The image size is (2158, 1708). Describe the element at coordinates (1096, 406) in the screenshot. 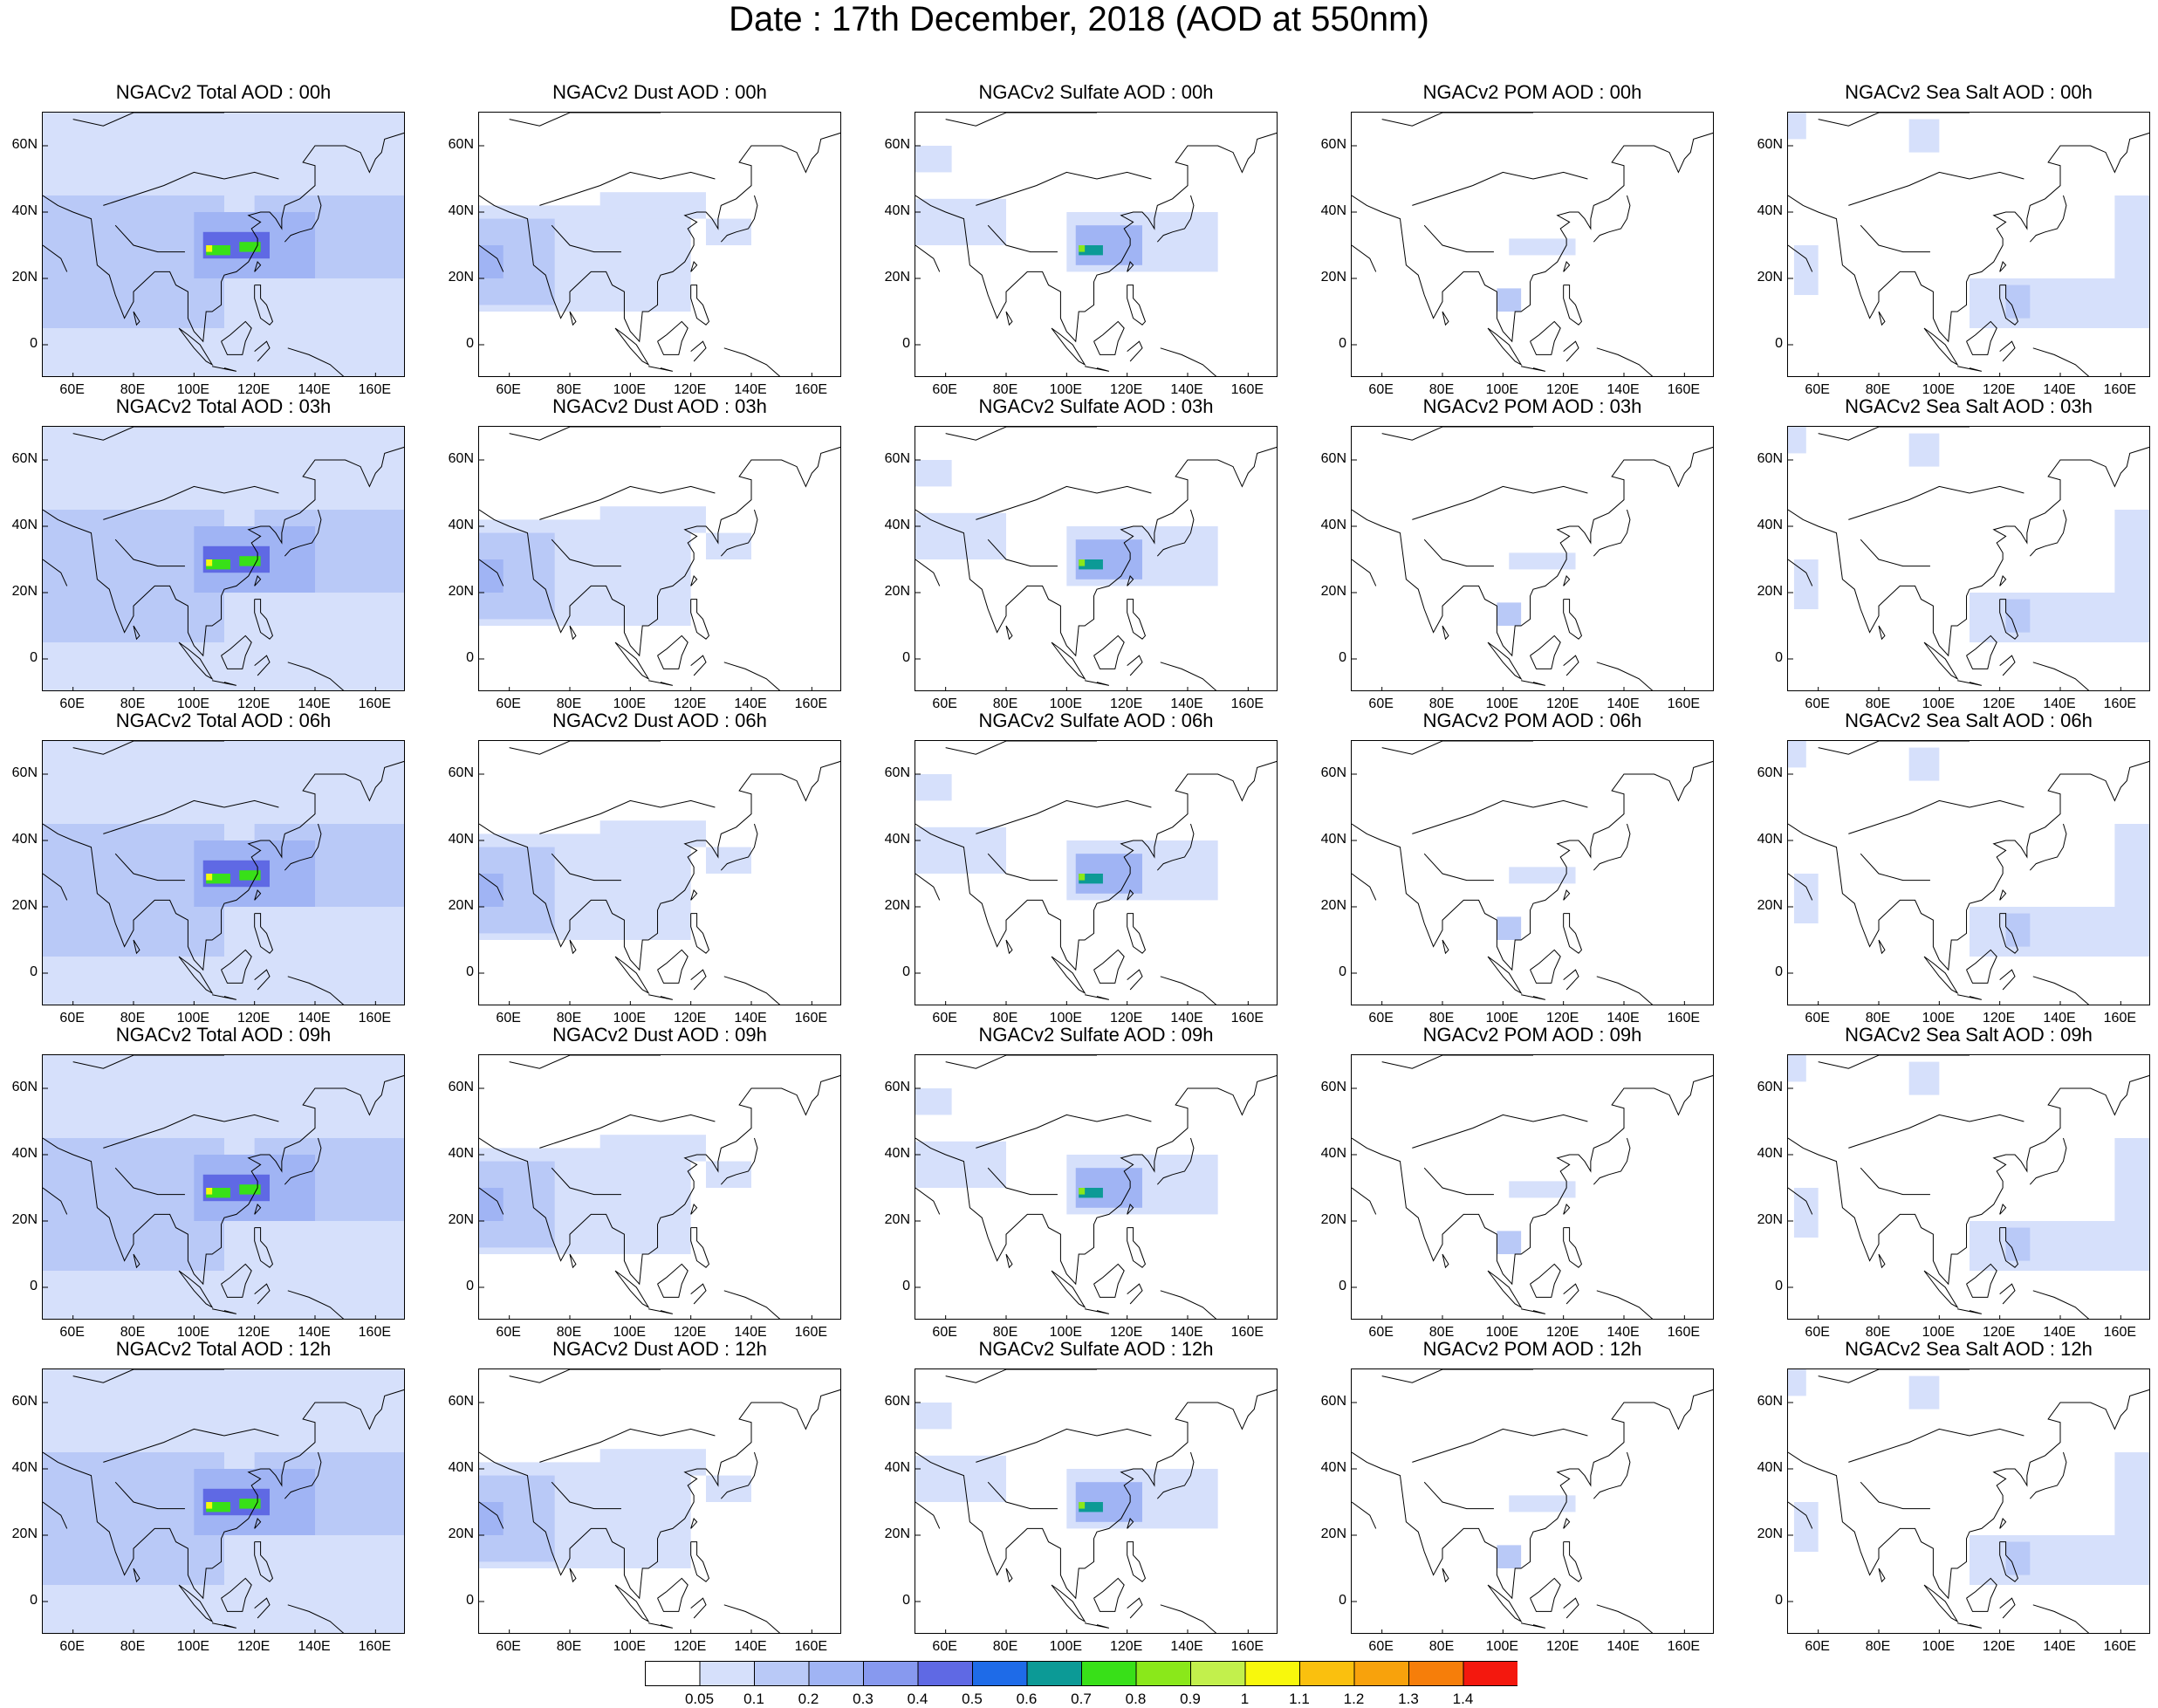

I see `panel-title: NGACv2 Sulfate AOD : 03h` at that location.